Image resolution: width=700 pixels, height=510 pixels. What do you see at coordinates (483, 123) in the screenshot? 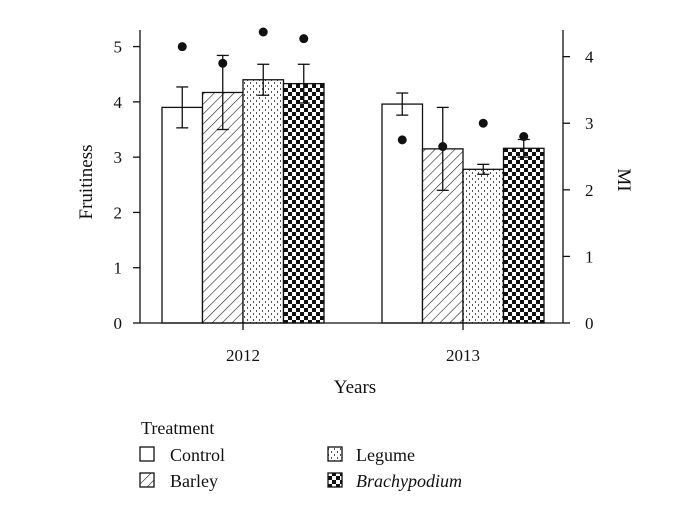
I see `mi-point-legume-2013` at bounding box center [483, 123].